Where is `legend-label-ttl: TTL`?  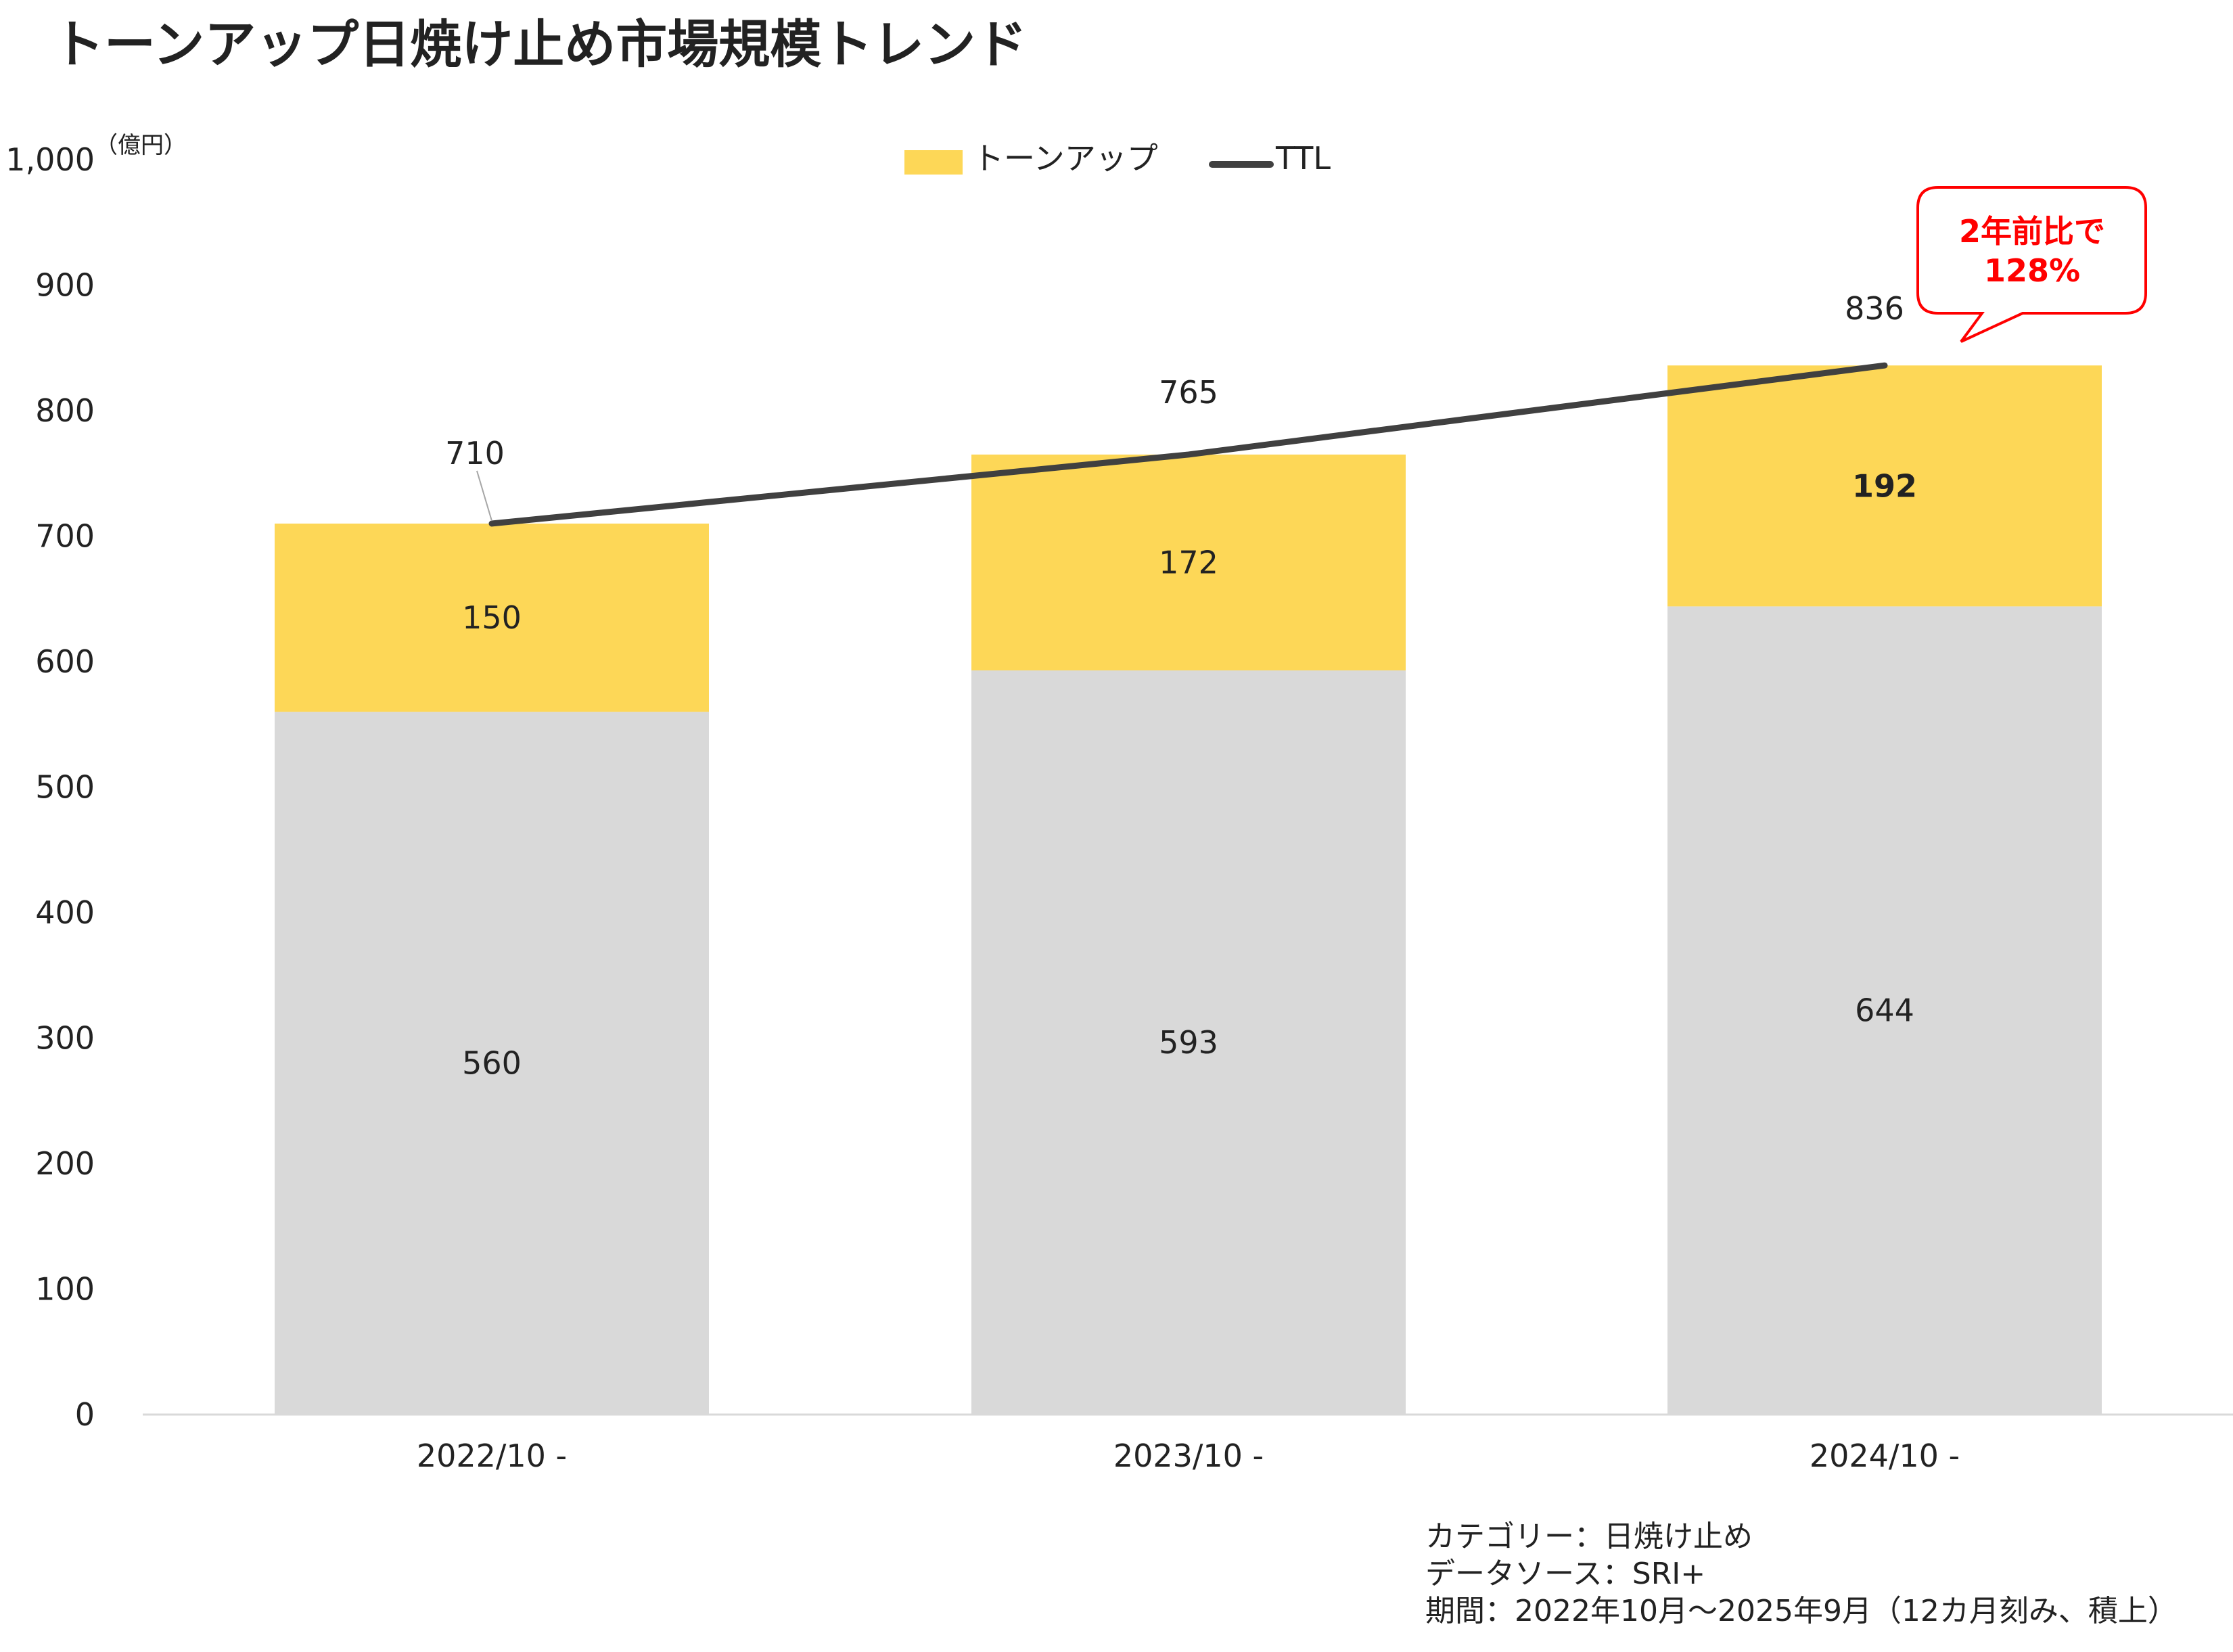
legend-label-ttl: TTL is located at coordinates (1303, 159).